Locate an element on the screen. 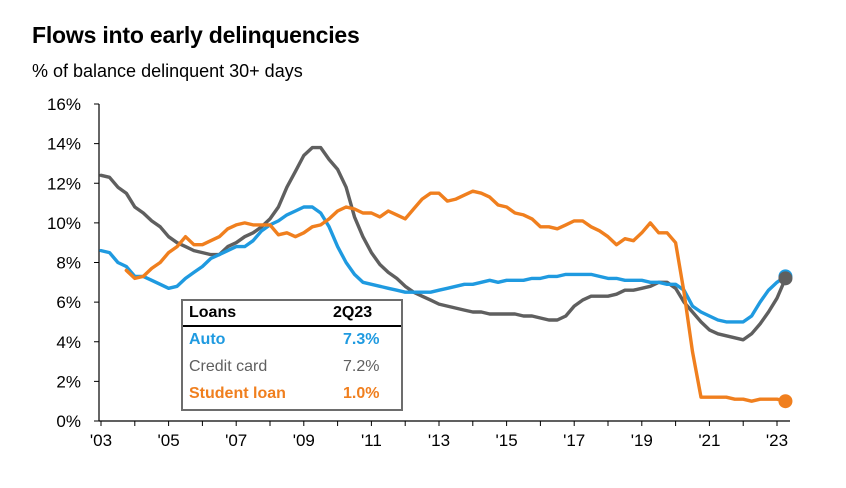  y-tick-label: 6% is located at coordinates (68, 302).